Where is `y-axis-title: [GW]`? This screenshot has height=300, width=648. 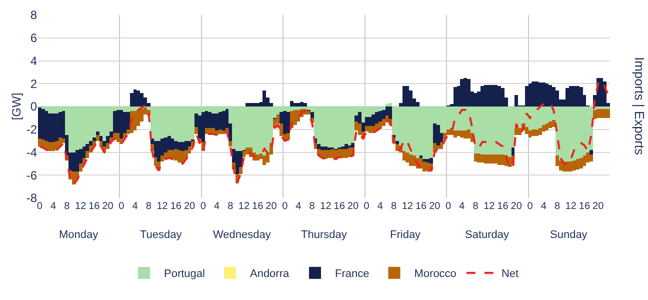 y-axis-title: [GW] is located at coordinates (17, 106).